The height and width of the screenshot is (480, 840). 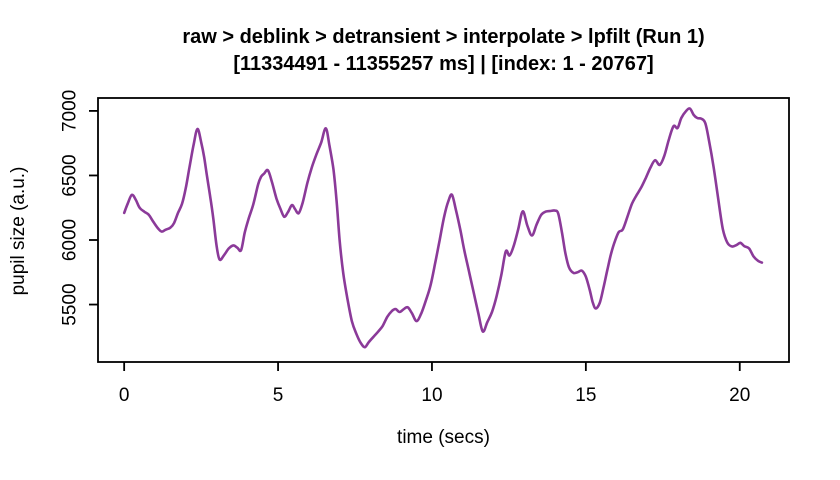 I want to click on x-tick-label: 10, so click(x=431, y=395).